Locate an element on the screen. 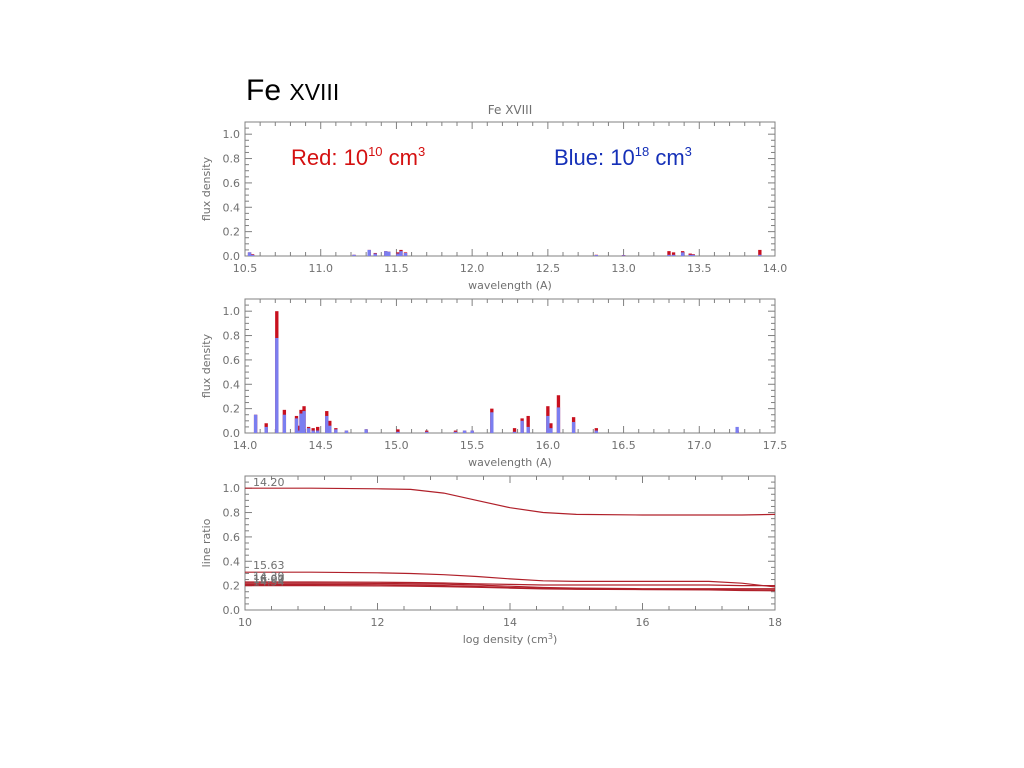  line-label: 16.07 is located at coordinates (269, 579).